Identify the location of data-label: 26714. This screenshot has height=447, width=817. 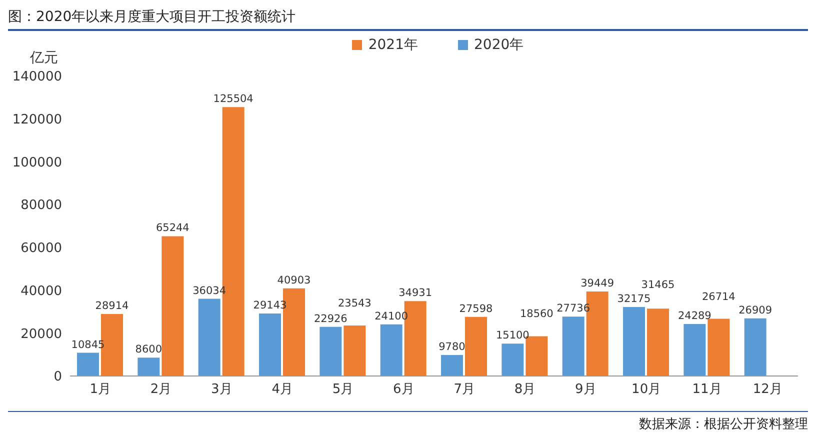
(719, 296).